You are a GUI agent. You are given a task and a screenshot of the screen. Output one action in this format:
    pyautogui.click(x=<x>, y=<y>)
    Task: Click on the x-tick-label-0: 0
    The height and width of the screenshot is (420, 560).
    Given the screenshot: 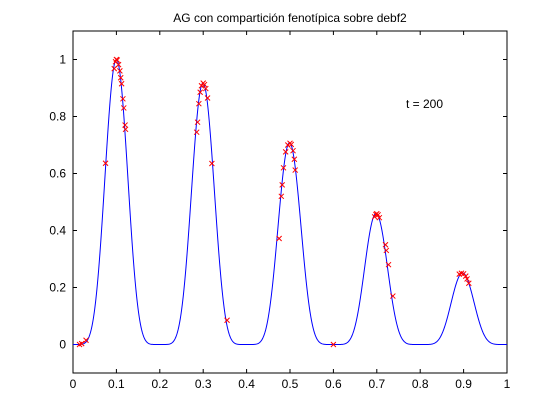 What is the action you would take?
    pyautogui.click(x=73, y=384)
    